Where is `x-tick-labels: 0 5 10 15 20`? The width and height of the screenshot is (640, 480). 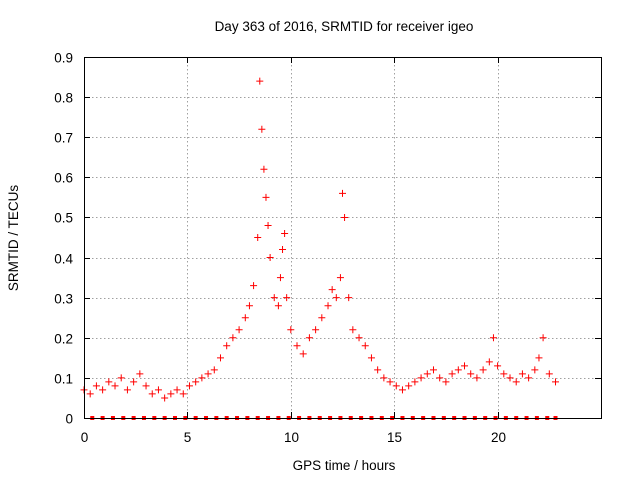 x-tick-labels: 0 5 10 15 20 is located at coordinates (293, 437).